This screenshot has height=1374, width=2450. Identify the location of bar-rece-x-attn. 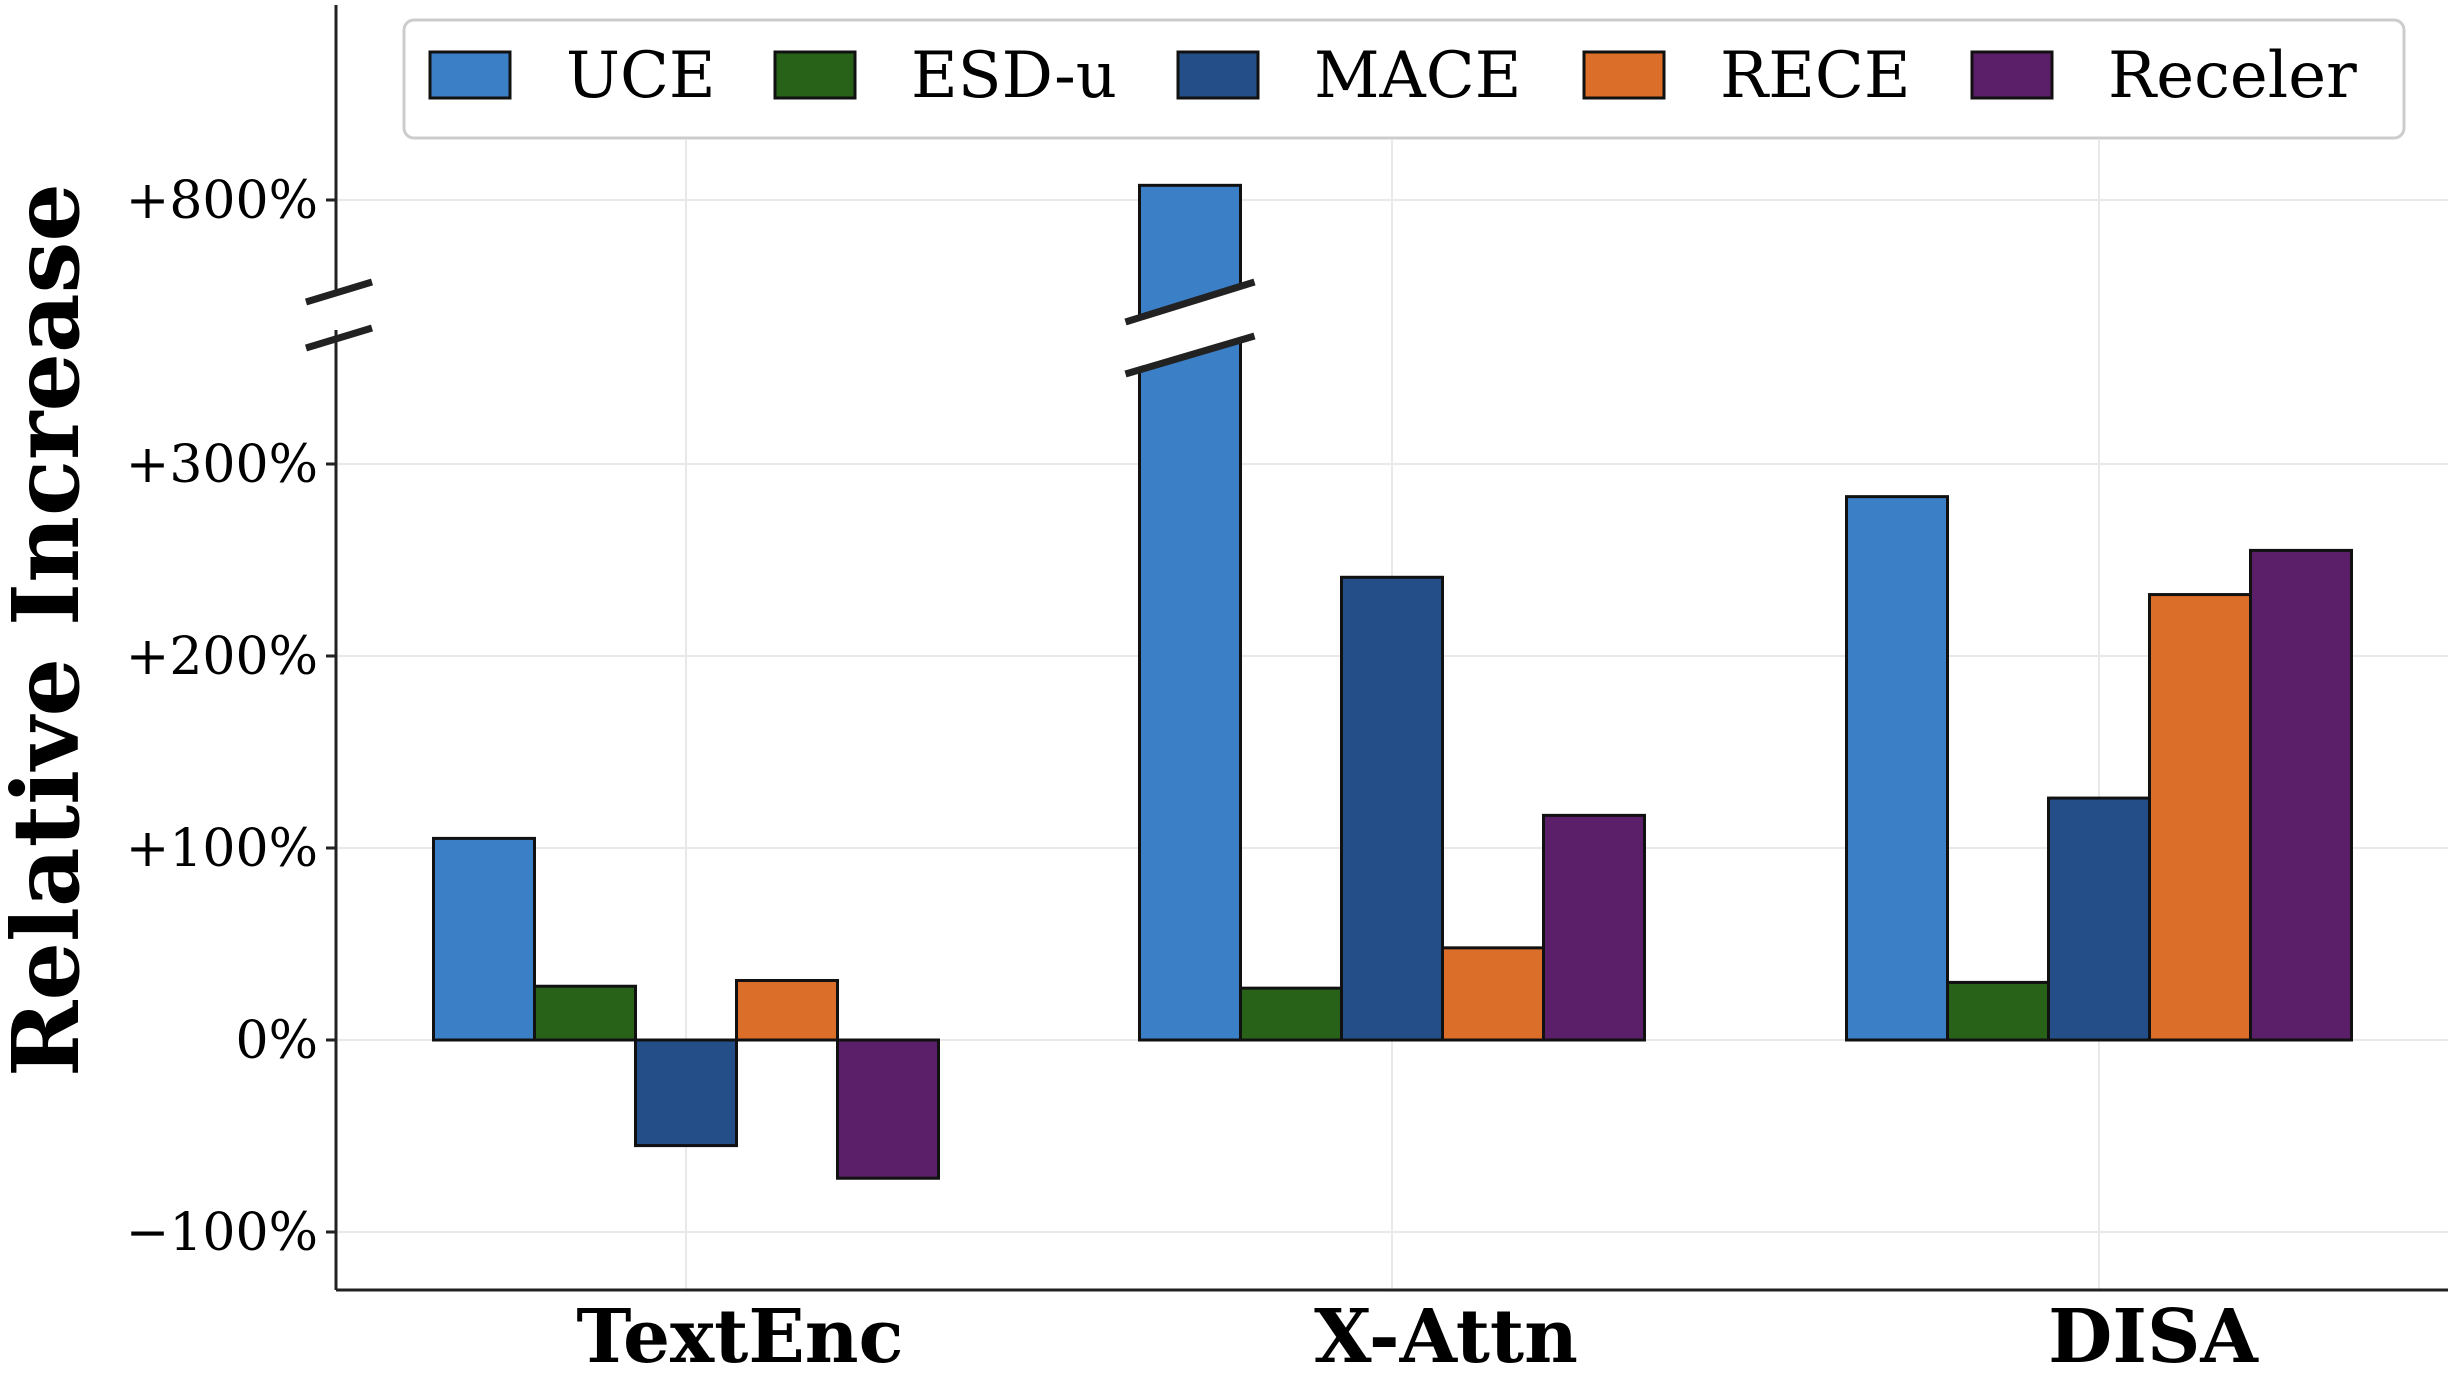
(1493, 994).